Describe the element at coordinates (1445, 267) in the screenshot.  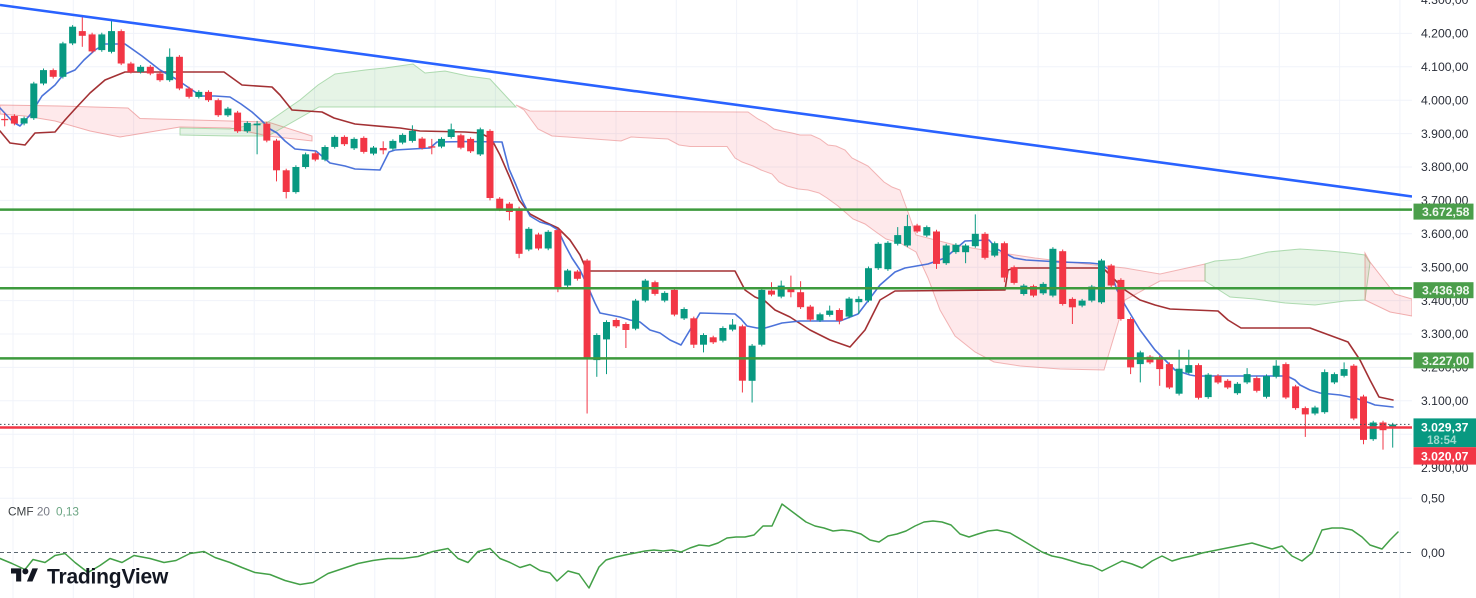
I see `svg-text: 3.500,00` at that location.